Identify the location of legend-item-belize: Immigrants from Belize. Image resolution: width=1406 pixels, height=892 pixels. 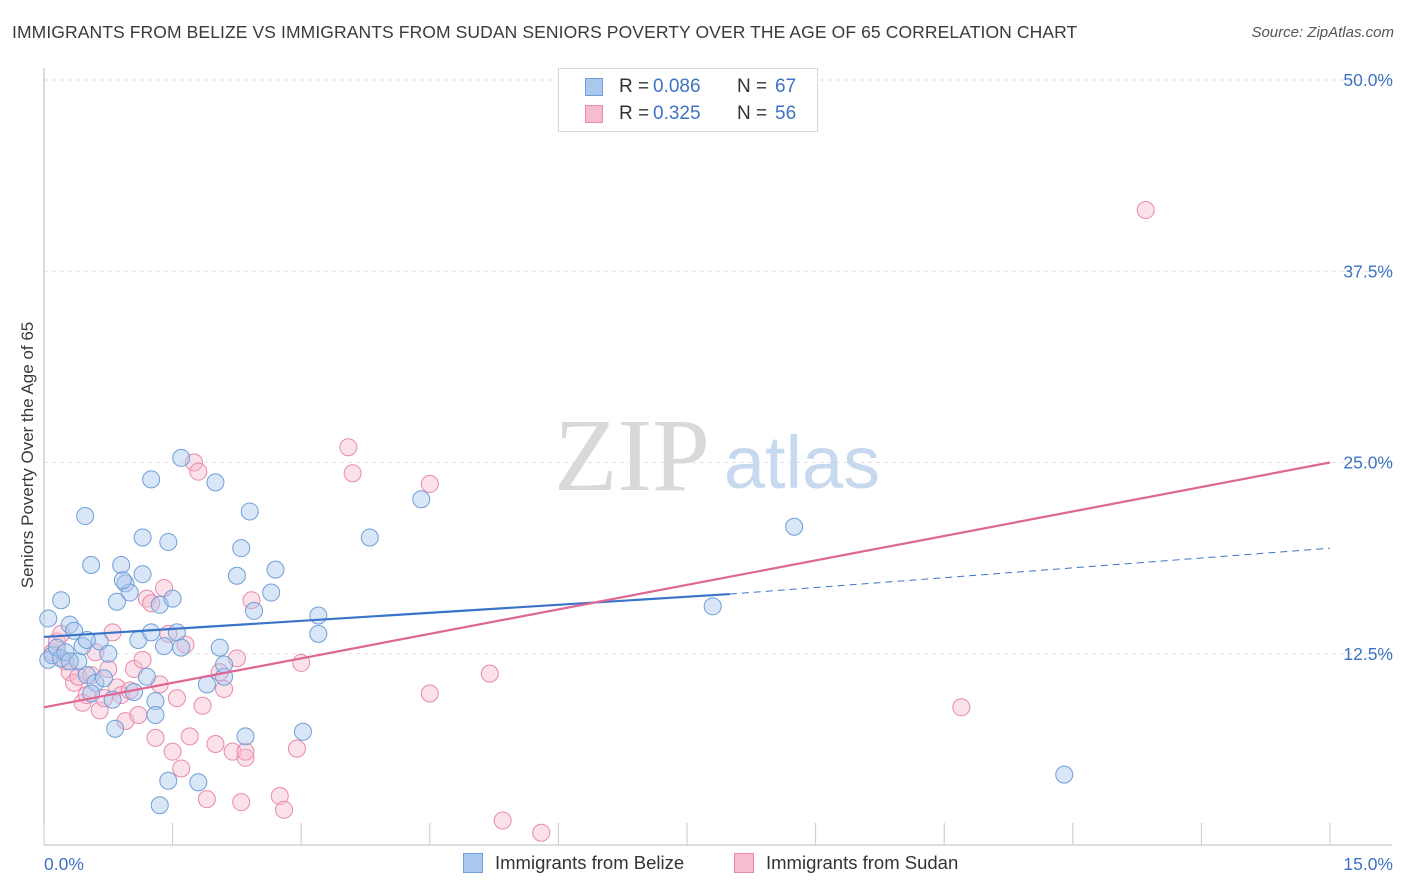
(573, 863).